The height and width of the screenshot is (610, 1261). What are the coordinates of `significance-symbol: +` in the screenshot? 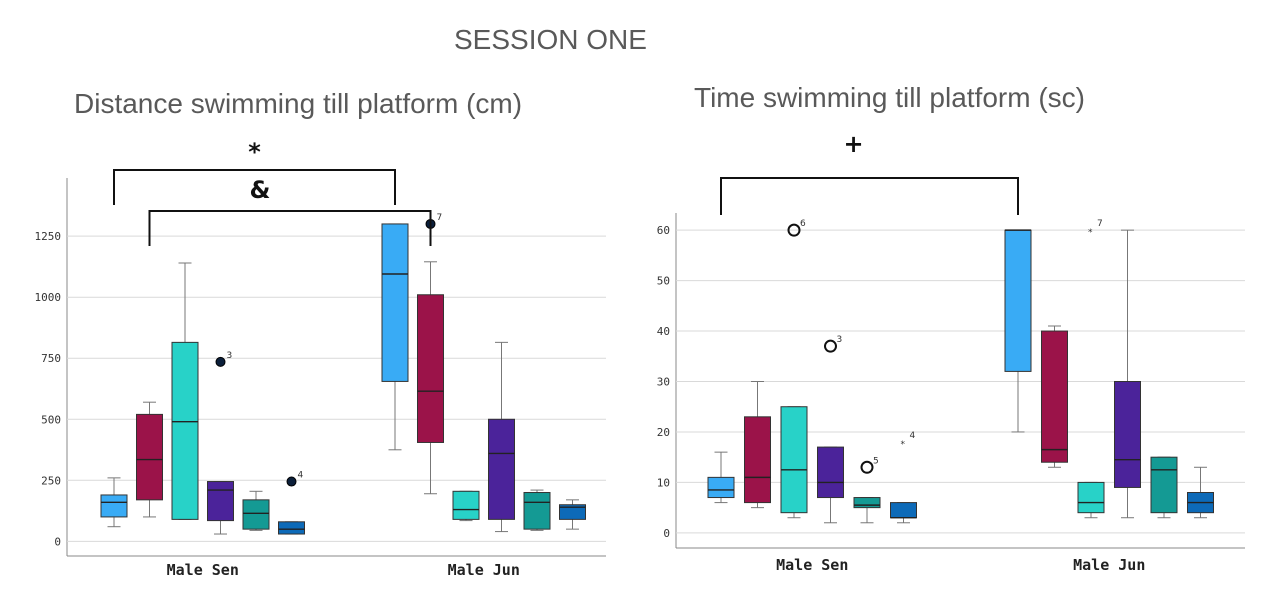 It's located at (853, 144).